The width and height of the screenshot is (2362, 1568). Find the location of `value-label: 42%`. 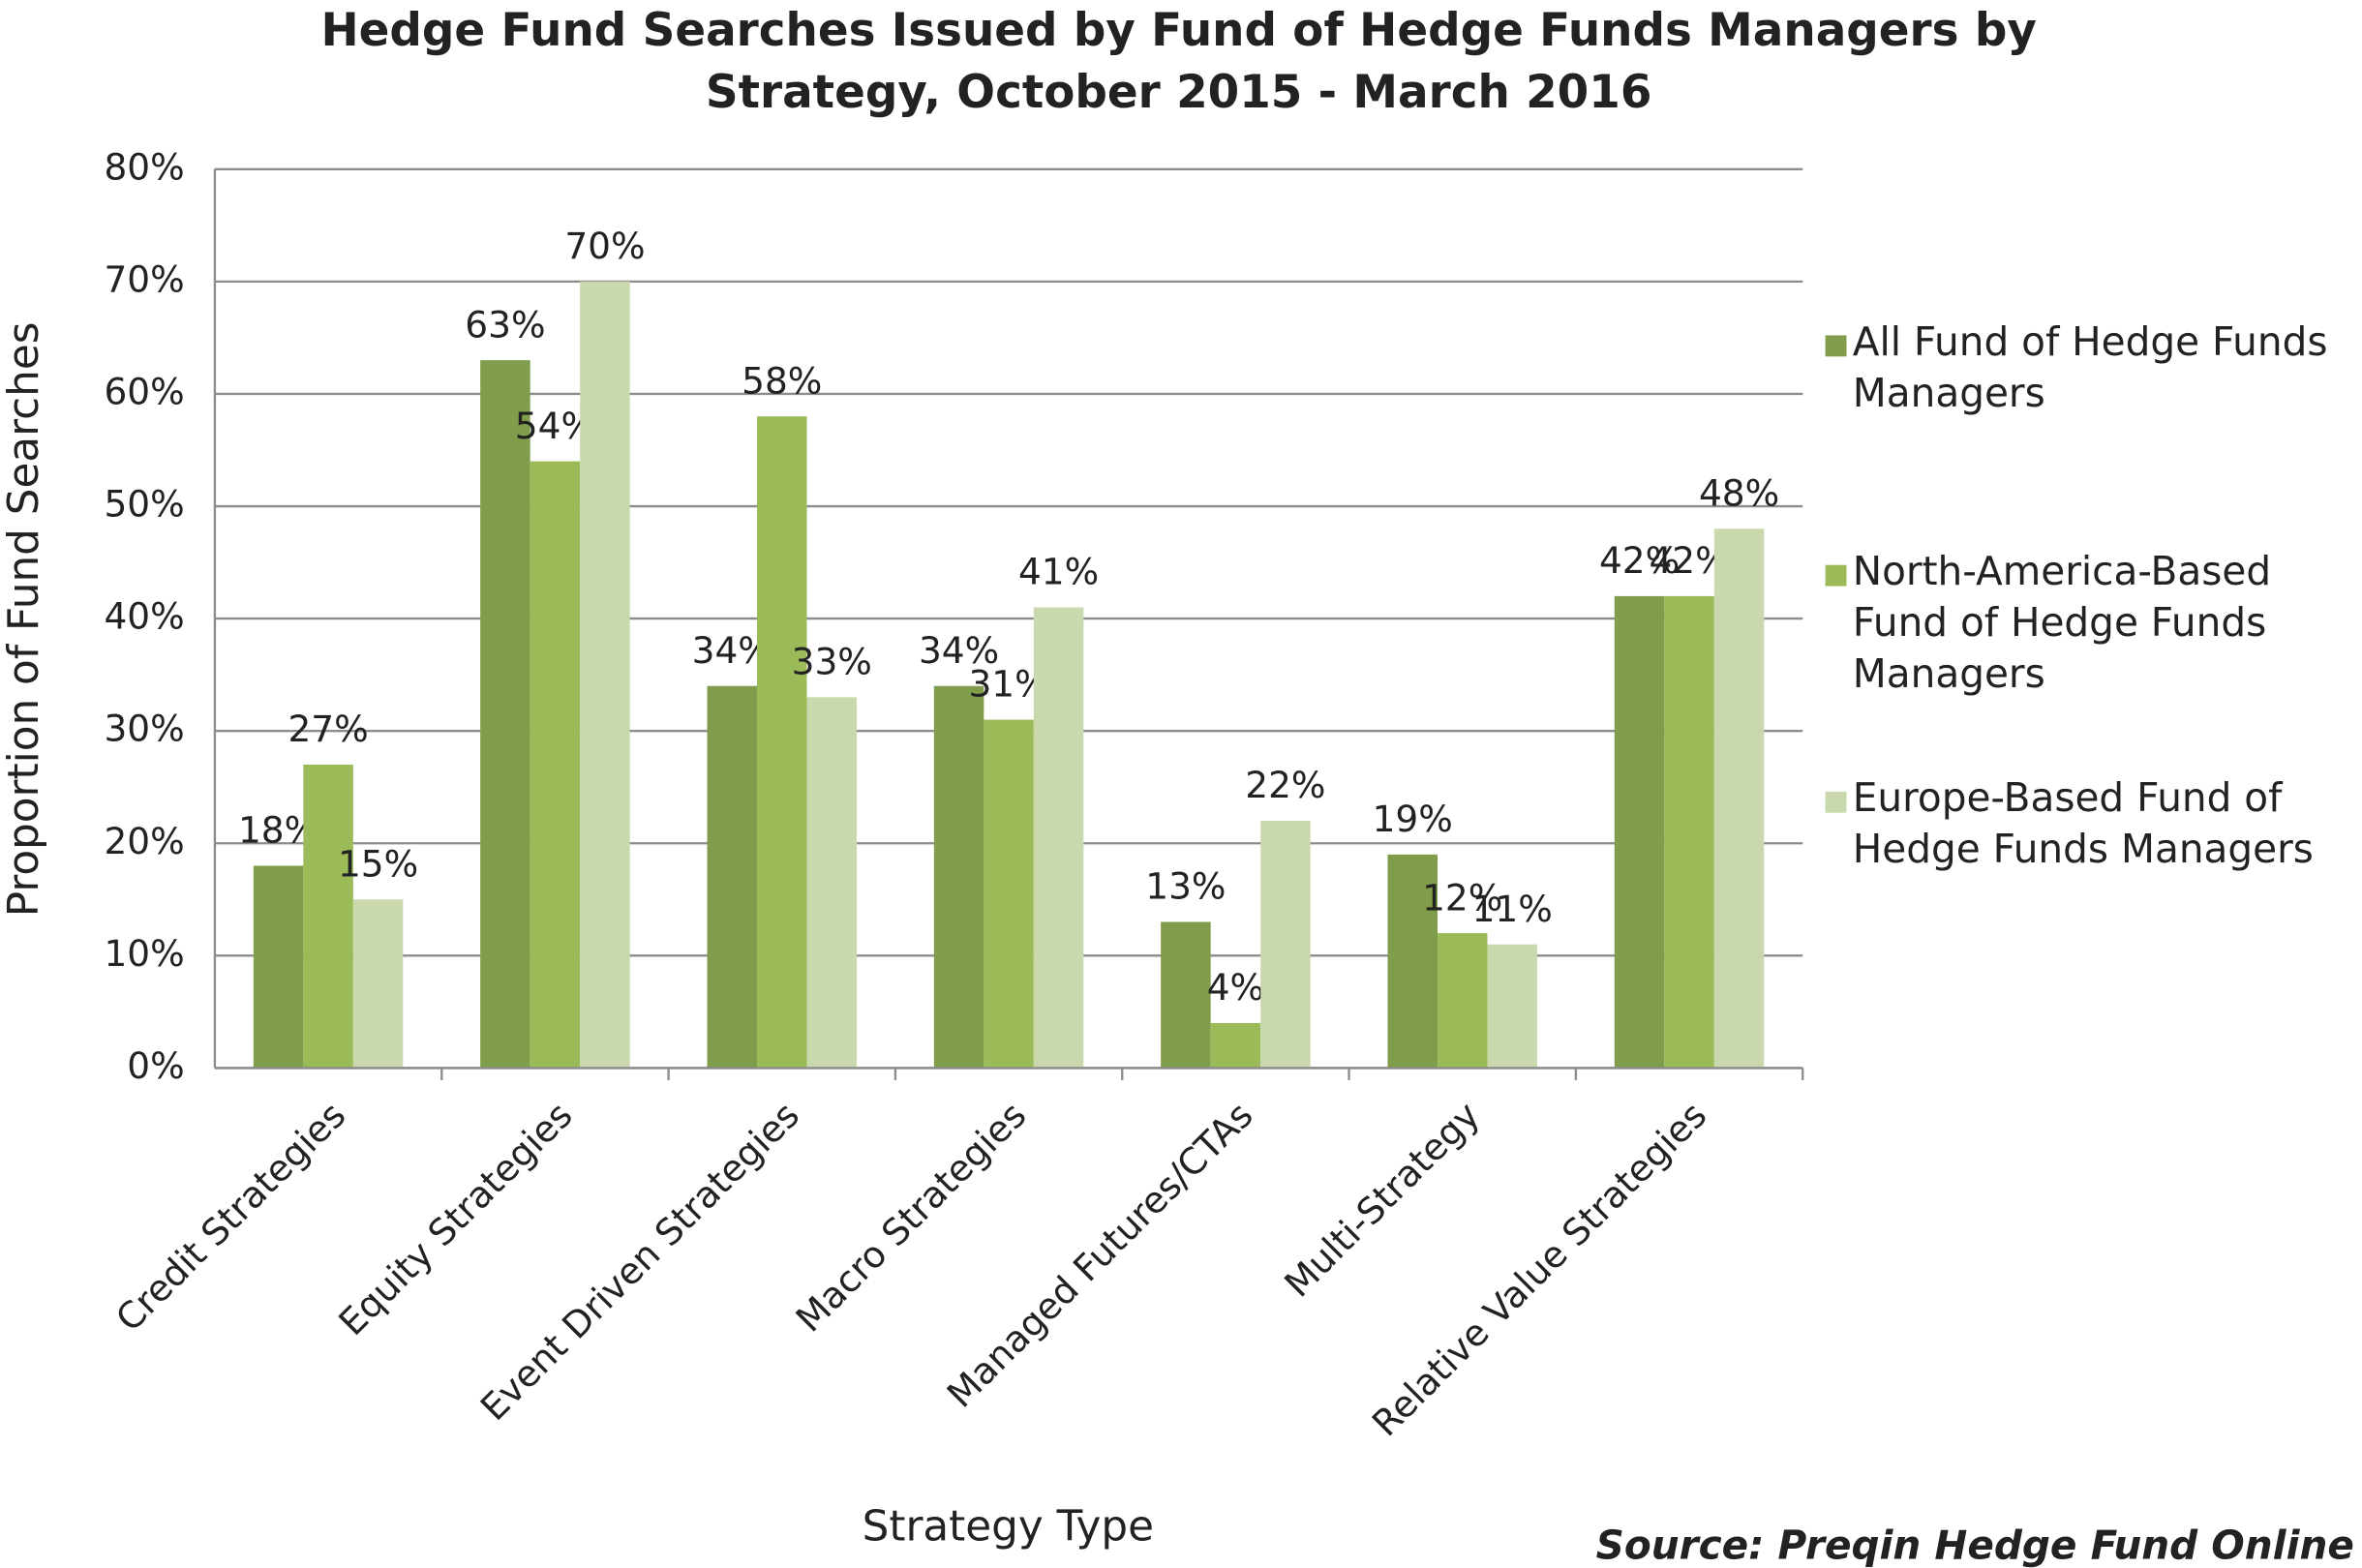

value-label: 42% is located at coordinates (1639, 560).